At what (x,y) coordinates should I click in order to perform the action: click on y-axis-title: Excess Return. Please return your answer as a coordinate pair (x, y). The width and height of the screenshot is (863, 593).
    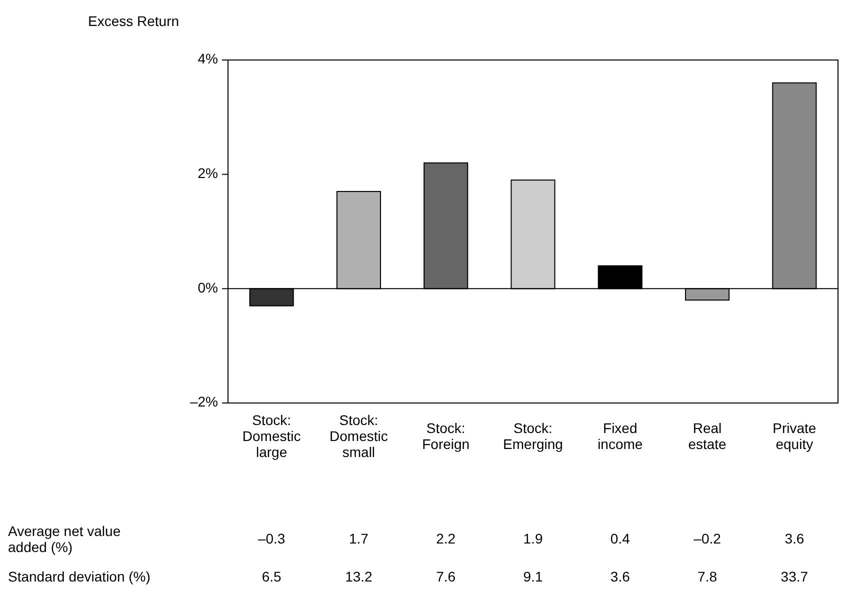
    Looking at the image, I should click on (134, 21).